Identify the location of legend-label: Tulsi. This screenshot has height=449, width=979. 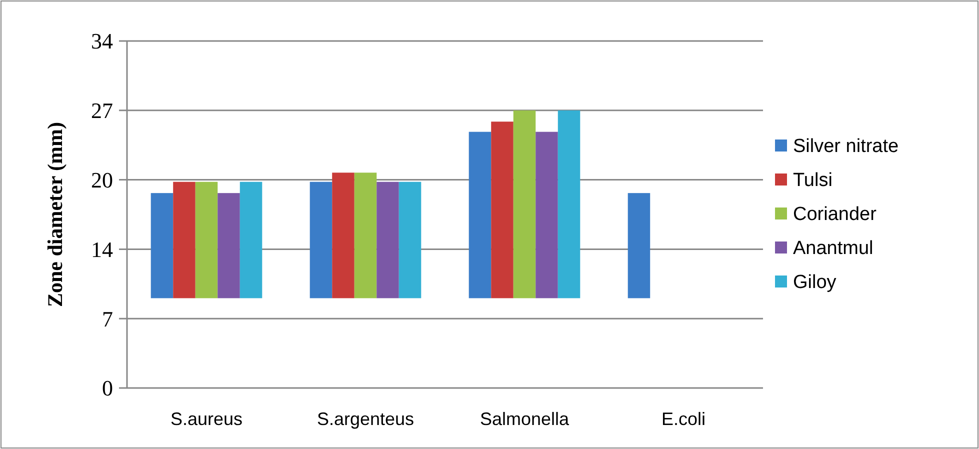
(812, 181).